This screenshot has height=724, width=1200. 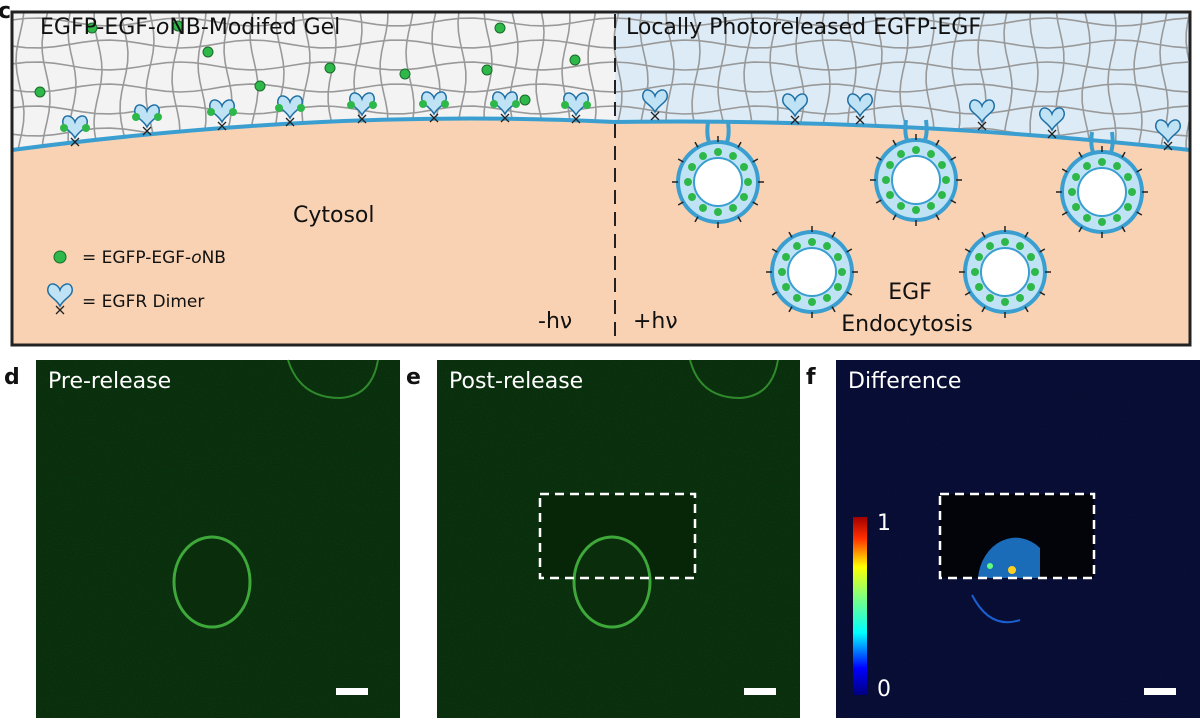 I want to click on colorbar-min: 0, so click(x=884, y=689).